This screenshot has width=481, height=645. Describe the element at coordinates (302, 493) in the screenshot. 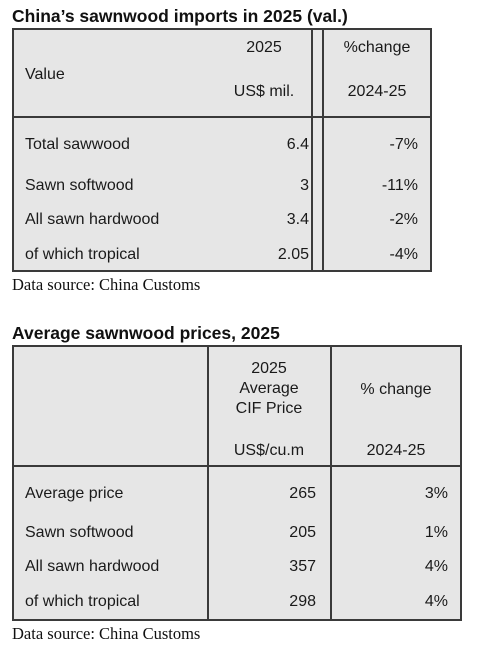

I see `row-value: 265` at that location.